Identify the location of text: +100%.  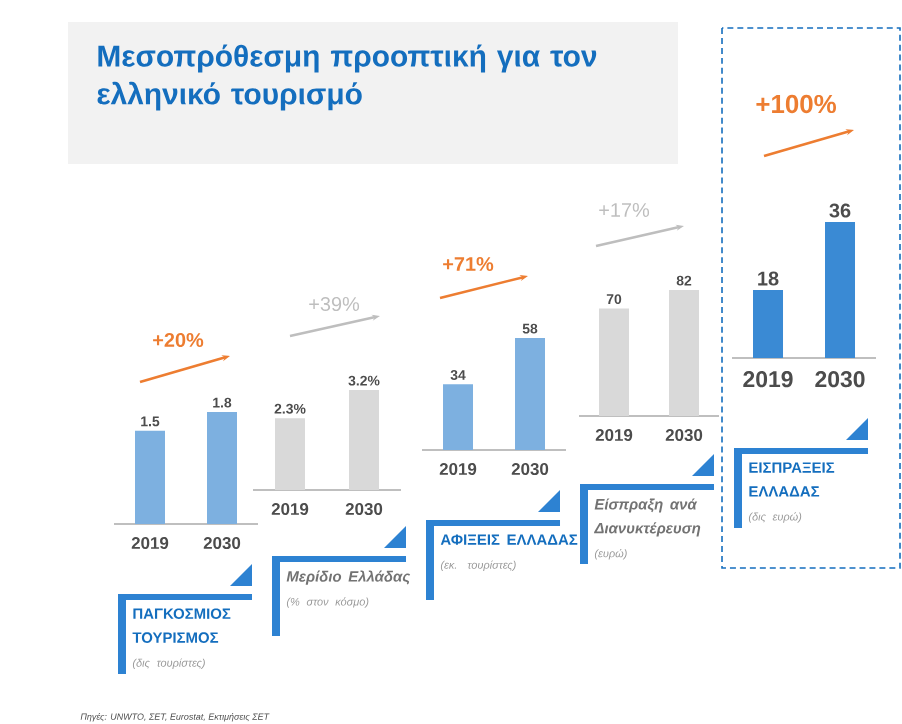
(796, 104).